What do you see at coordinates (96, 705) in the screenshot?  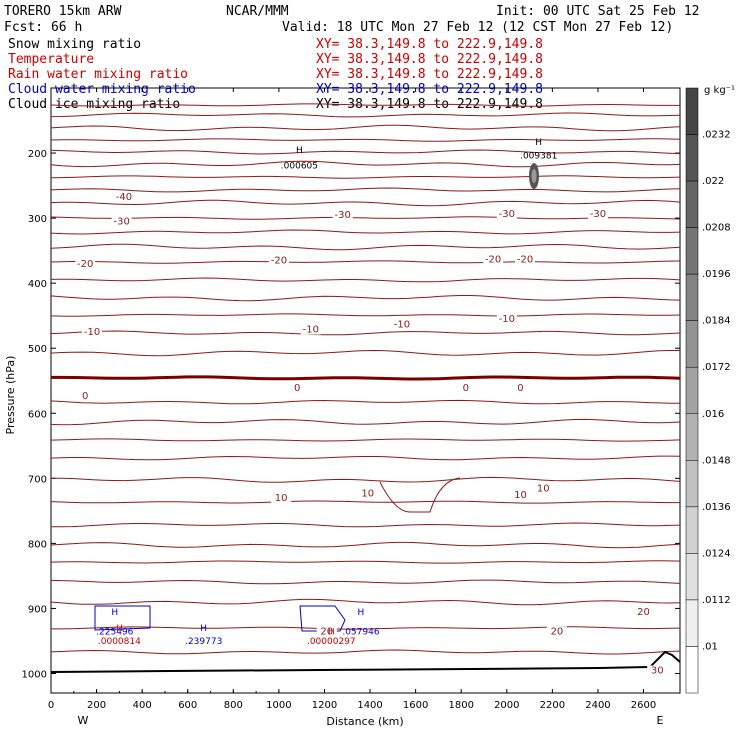 I see `x-tick-label: 200` at bounding box center [96, 705].